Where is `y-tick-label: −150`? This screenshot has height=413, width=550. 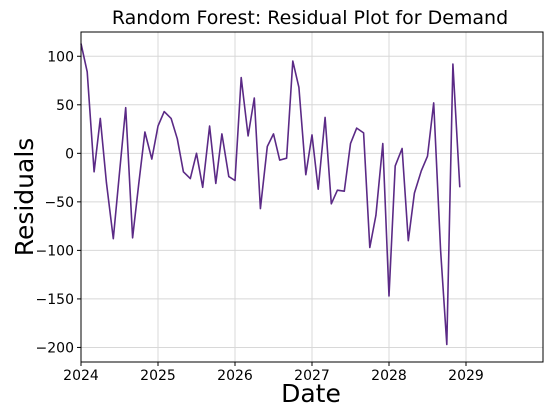
y-tick-label: −150 is located at coordinates (55, 300).